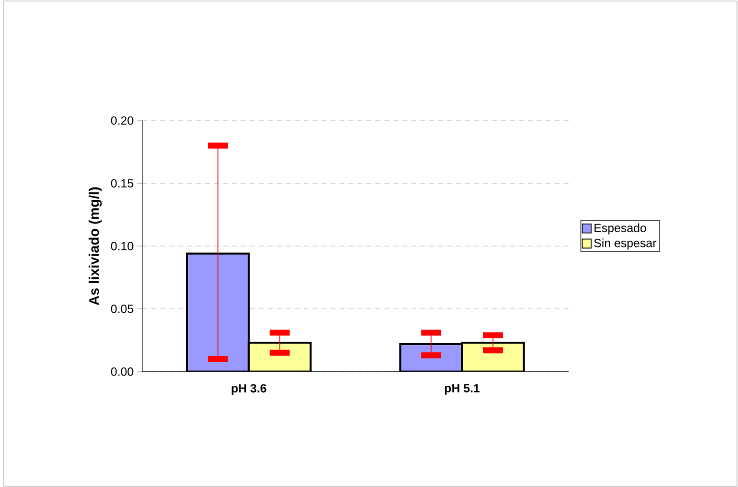 The width and height of the screenshot is (738, 487). Describe the element at coordinates (122, 246) in the screenshot. I see `y-tick-label: 0.10` at that location.